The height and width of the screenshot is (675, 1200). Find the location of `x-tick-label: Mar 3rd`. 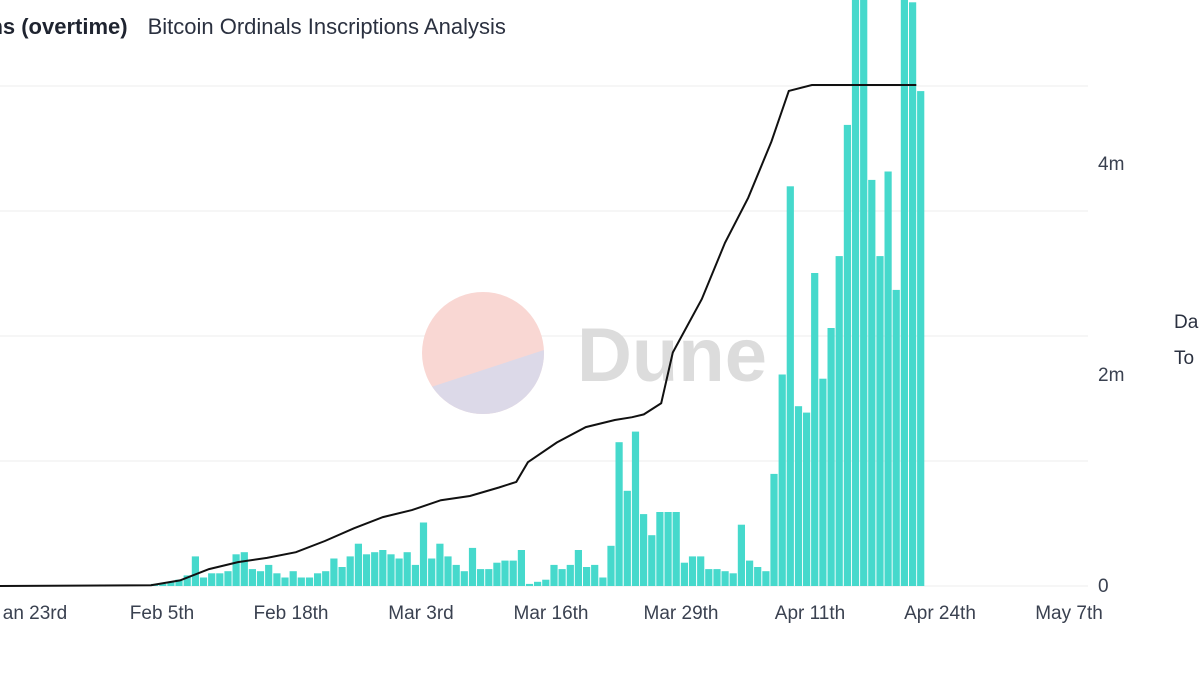

x-tick-label: Mar 3rd is located at coordinates (420, 613).